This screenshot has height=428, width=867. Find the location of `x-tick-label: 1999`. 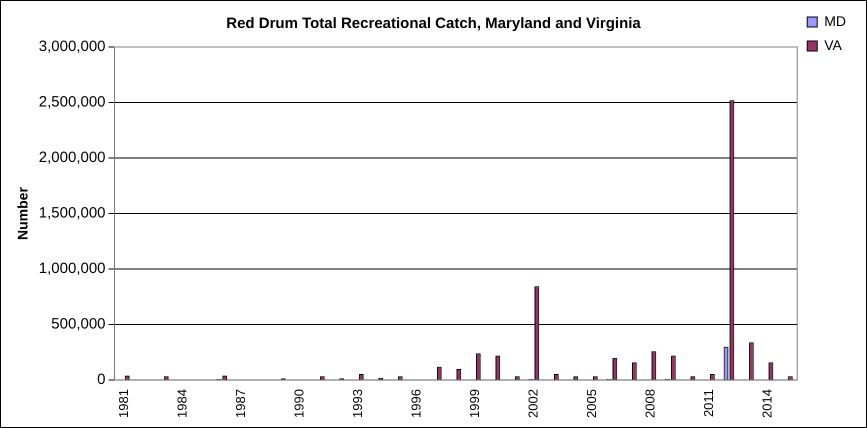

x-tick-label: 1999 is located at coordinates (474, 403).